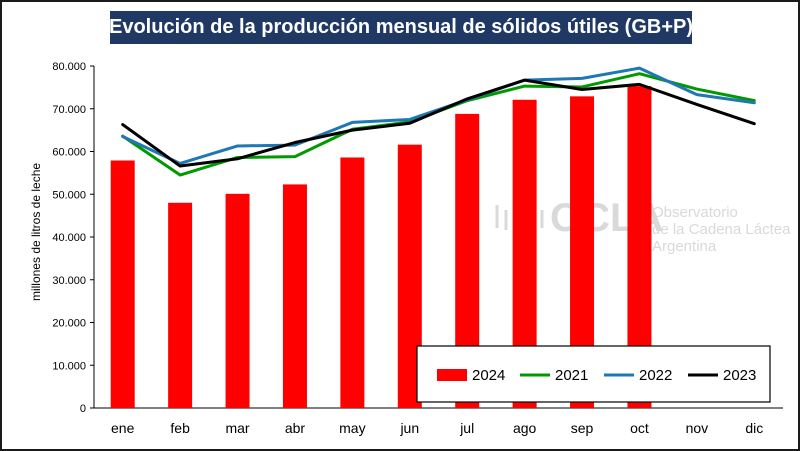 Image resolution: width=800 pixels, height=451 pixels. What do you see at coordinates (695, 212) in the screenshot?
I see `watermark-line1: Observatorio` at bounding box center [695, 212].